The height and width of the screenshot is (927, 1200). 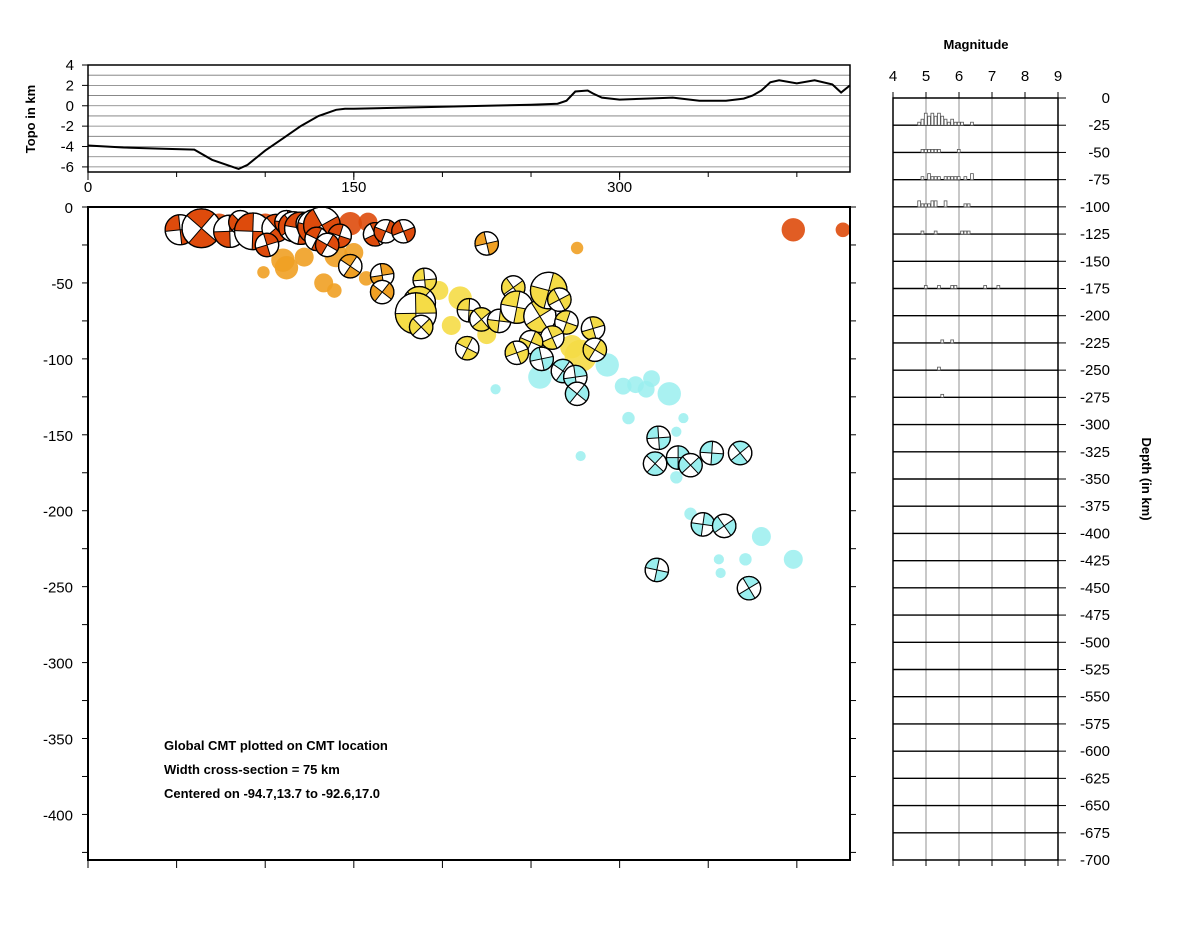 What do you see at coordinates (469, 118) in the screenshot?
I see `topo-frame` at bounding box center [469, 118].